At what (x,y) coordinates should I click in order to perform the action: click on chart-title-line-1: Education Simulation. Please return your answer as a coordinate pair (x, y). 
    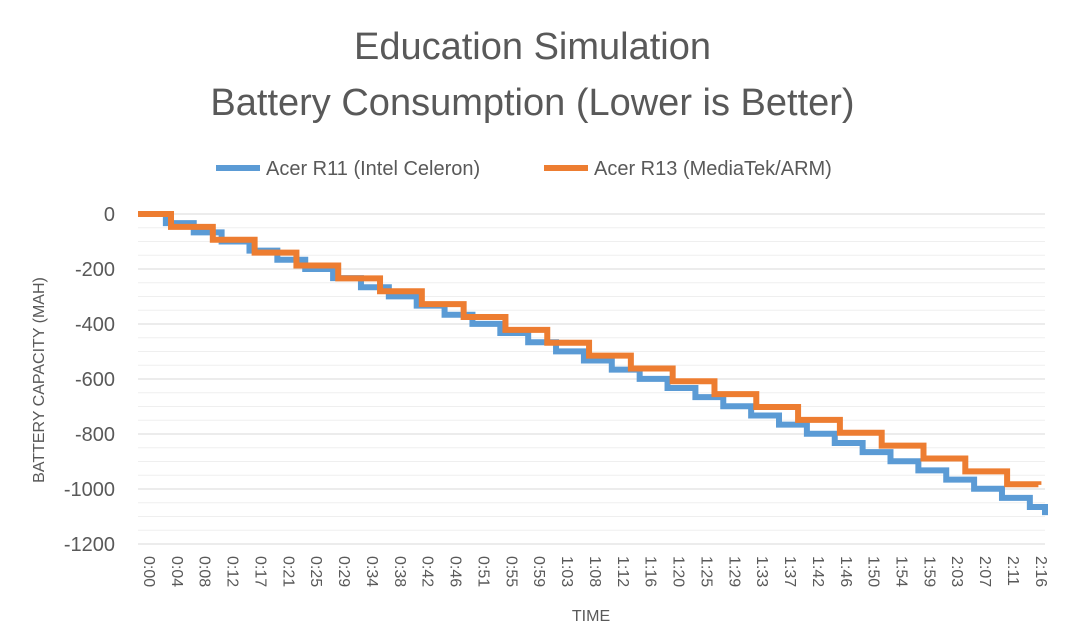
    Looking at the image, I should click on (532, 47).